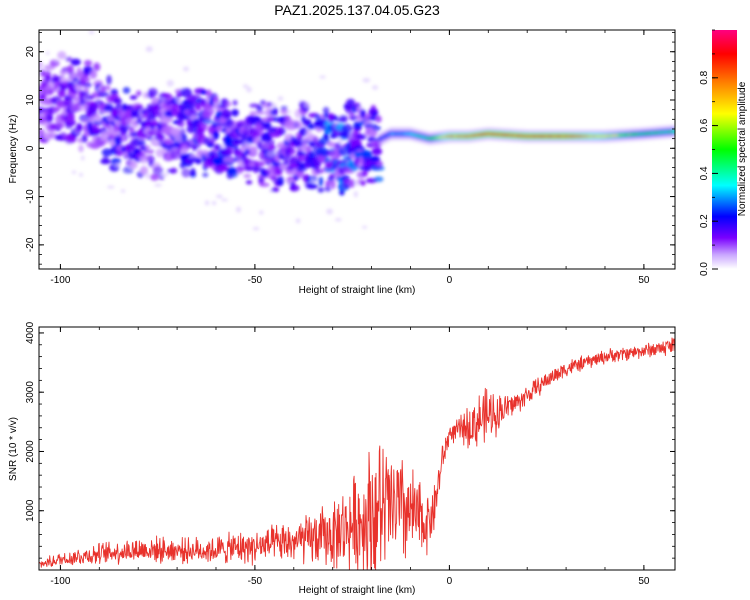 The image size is (750, 600). Describe the element at coordinates (30, 196) in the screenshot. I see `y-tick-label: -10` at that location.